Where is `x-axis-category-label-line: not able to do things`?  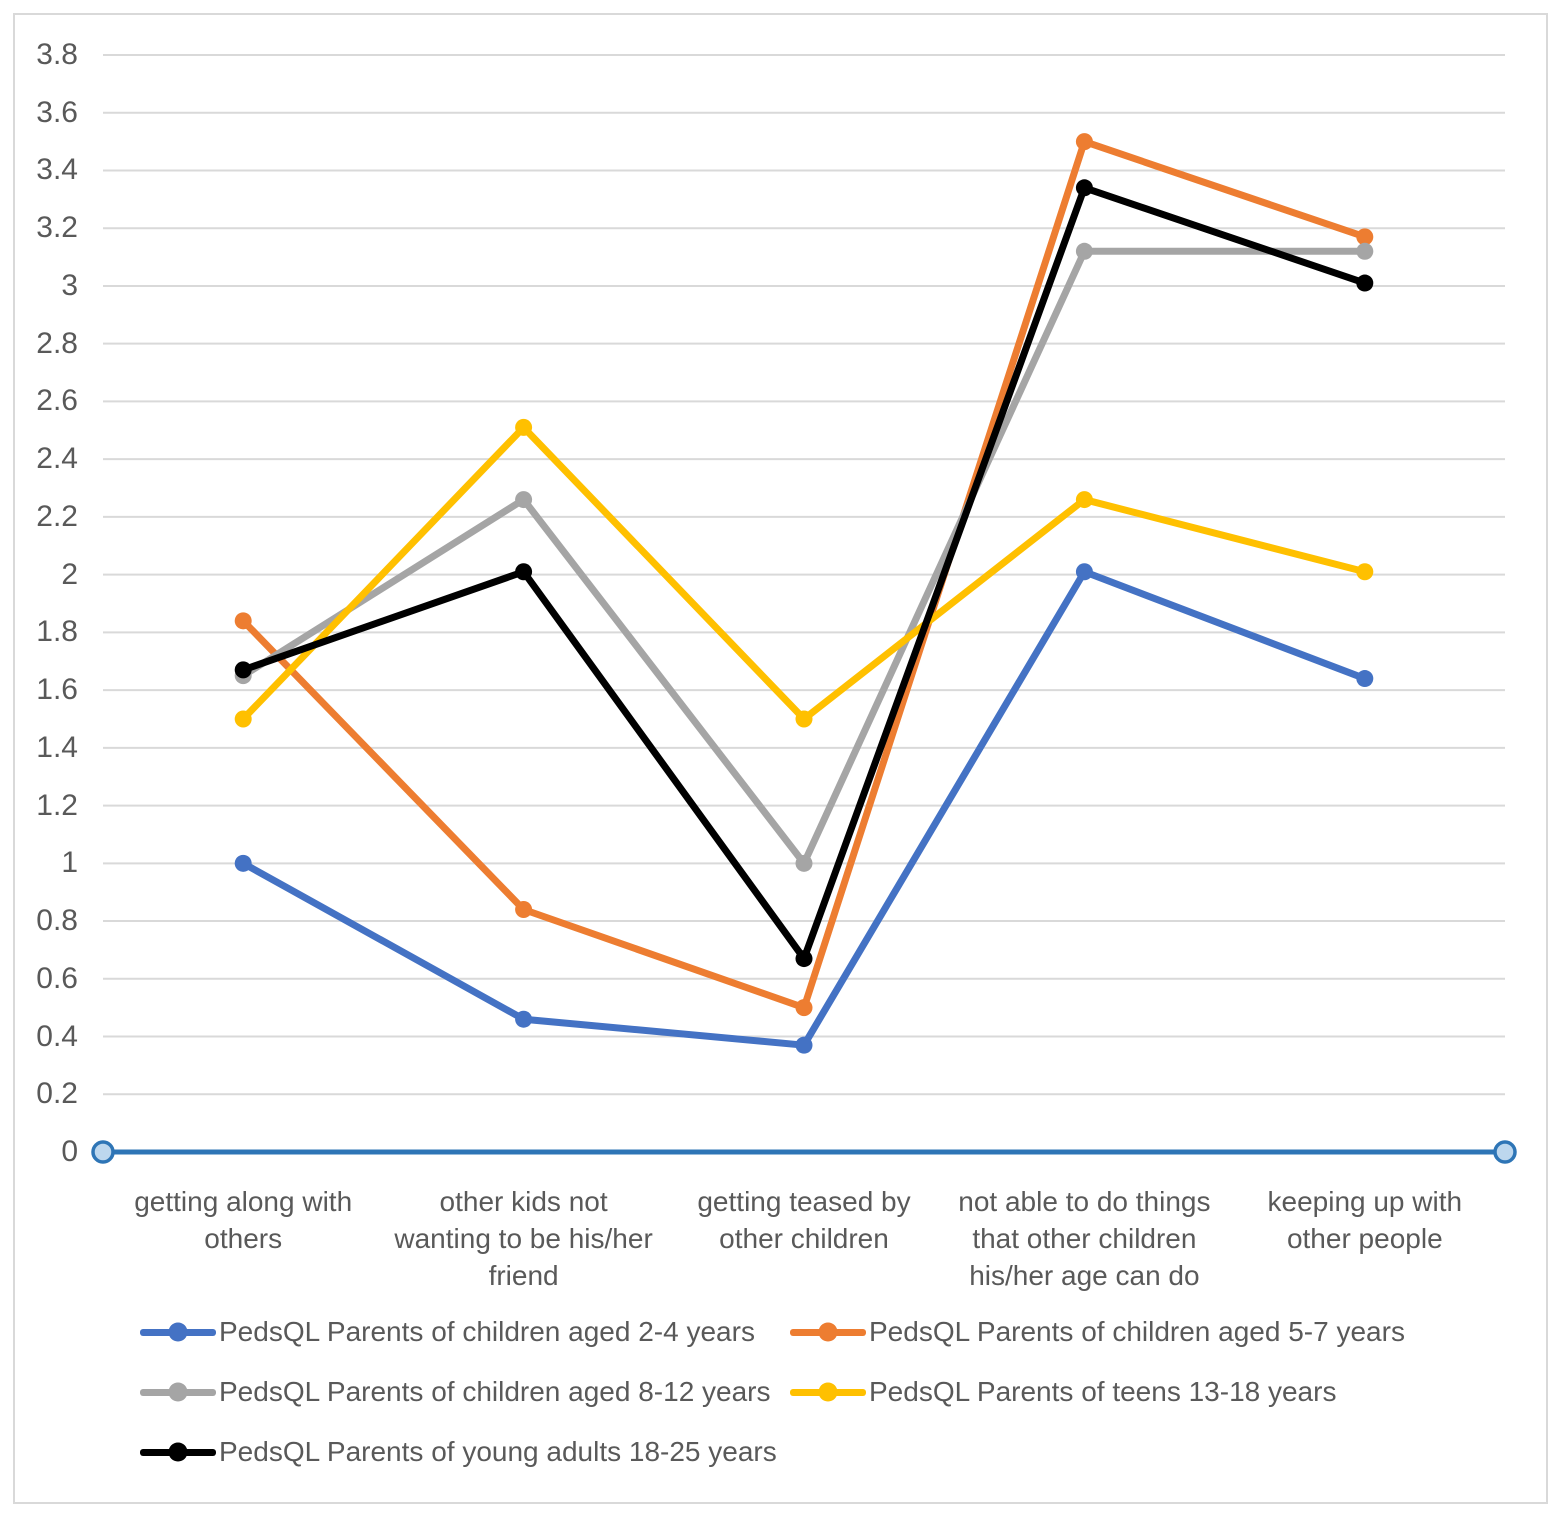
x-axis-category-label-line: not able to do things is located at coordinates (1084, 1201).